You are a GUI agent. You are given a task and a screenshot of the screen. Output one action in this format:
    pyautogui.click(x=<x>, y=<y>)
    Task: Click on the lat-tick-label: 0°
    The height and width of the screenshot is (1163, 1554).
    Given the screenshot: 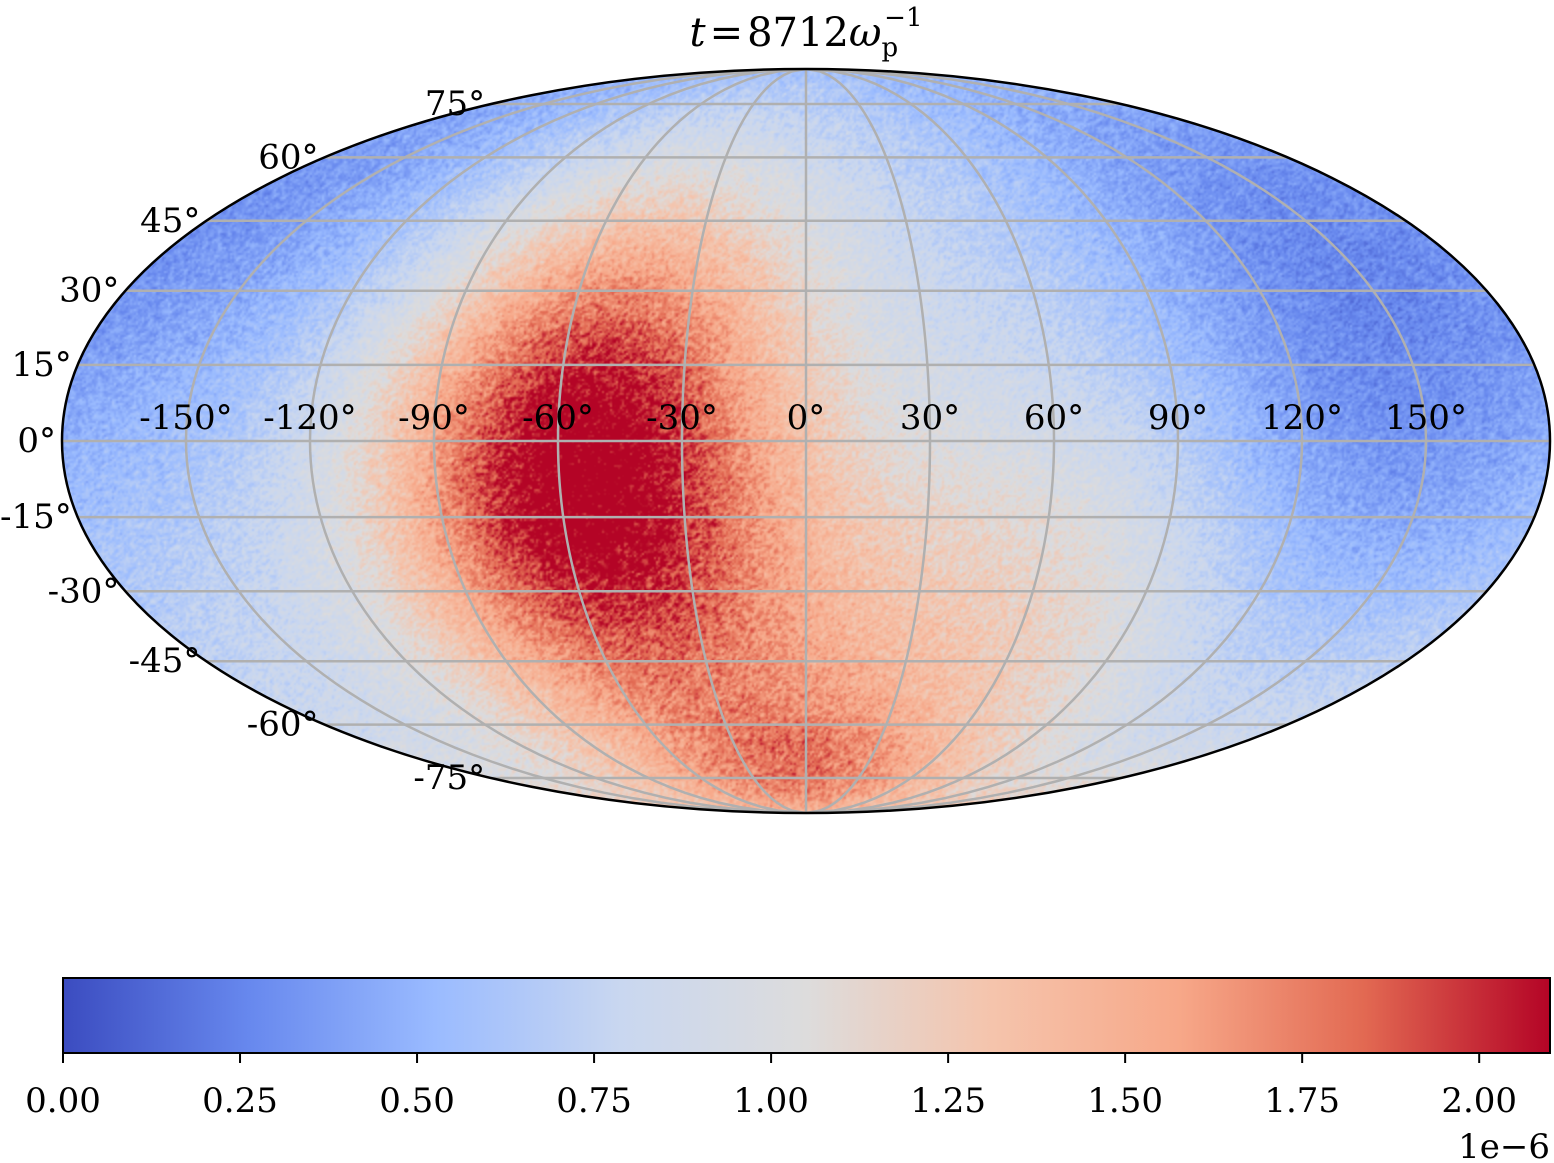 What is the action you would take?
    pyautogui.click(x=36, y=441)
    